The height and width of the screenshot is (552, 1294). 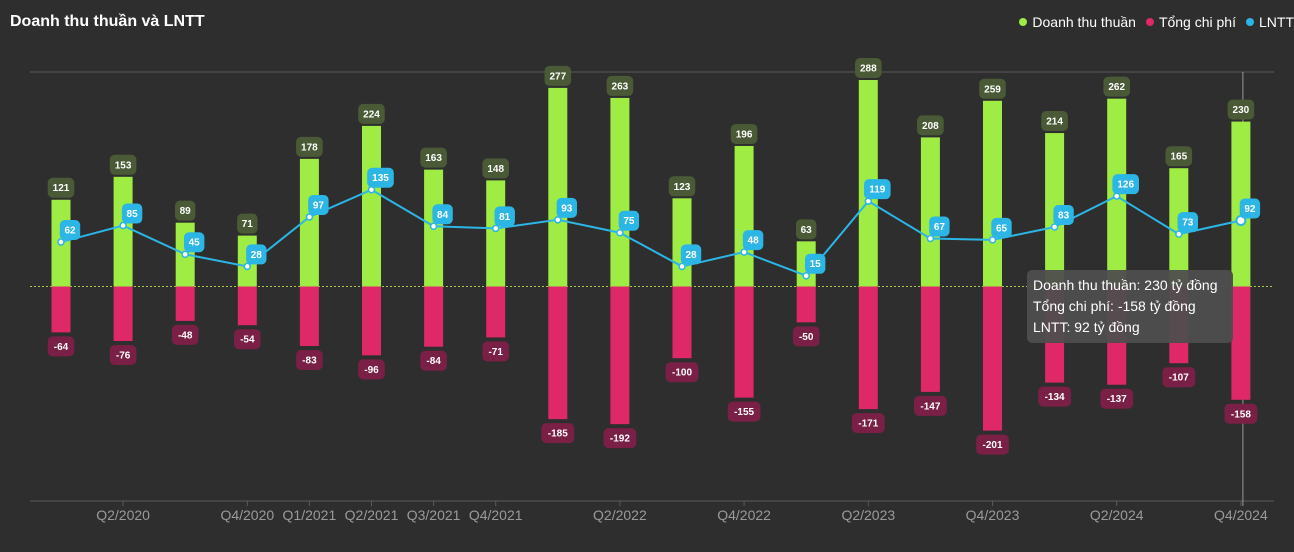 I want to click on x-tick-label: Q4/2020, so click(x=247, y=515).